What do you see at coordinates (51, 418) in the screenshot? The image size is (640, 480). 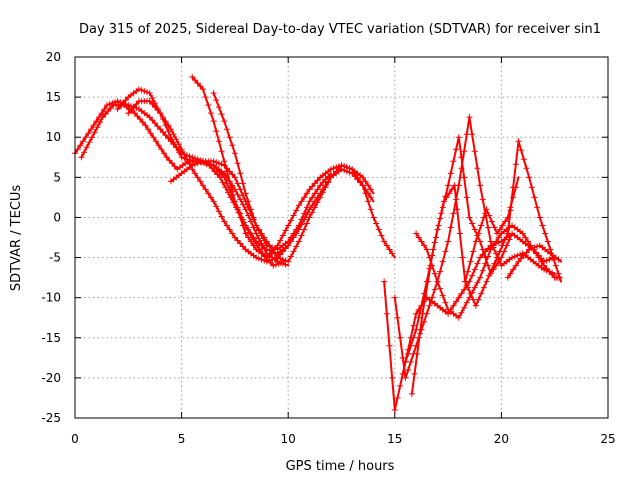 I see `y-tick-label: -25` at bounding box center [51, 418].